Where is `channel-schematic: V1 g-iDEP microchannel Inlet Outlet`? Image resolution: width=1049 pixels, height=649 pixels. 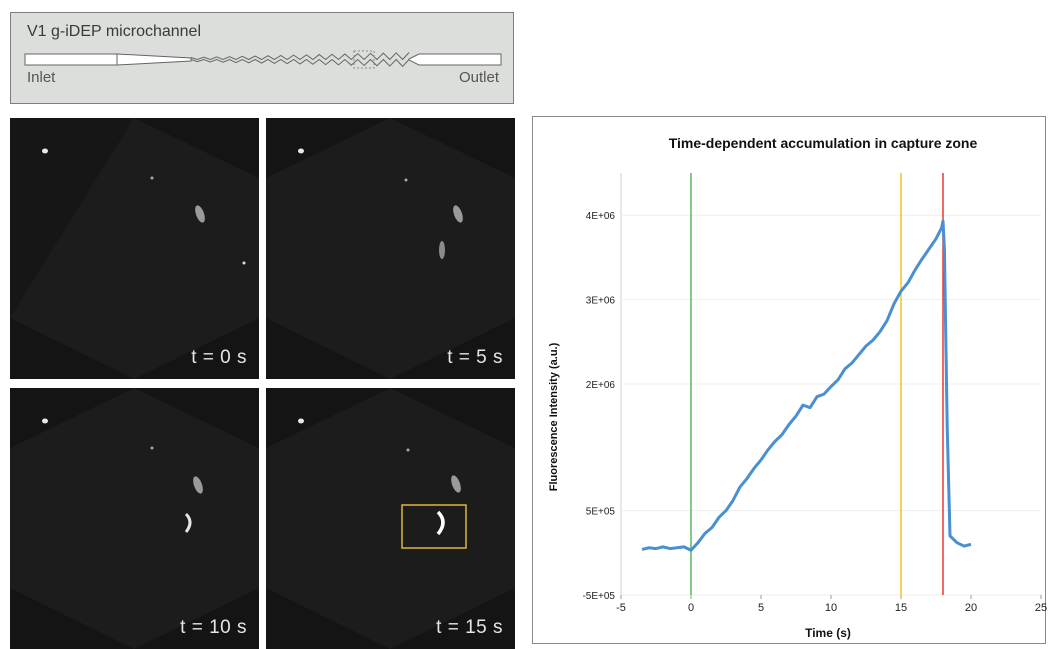 channel-schematic: V1 g-iDEP microchannel Inlet Outlet is located at coordinates (262, 58).